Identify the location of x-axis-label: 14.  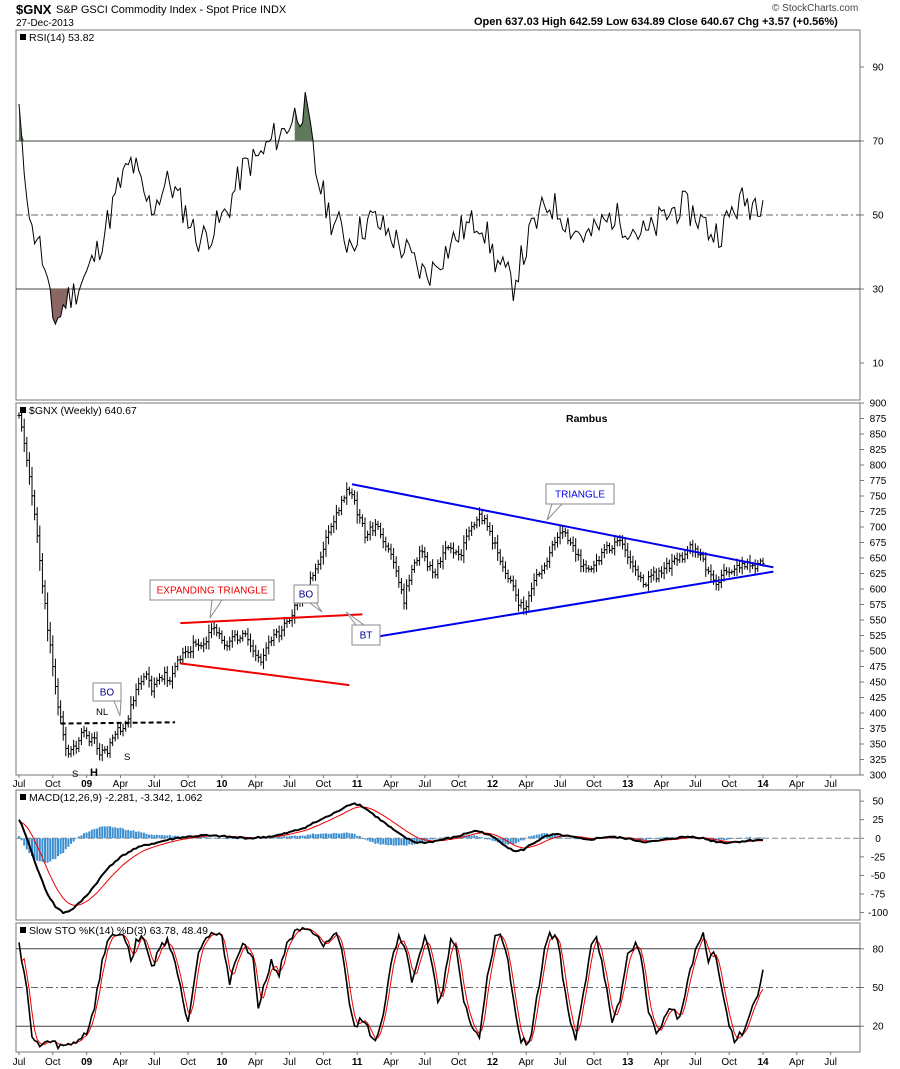
(763, 784).